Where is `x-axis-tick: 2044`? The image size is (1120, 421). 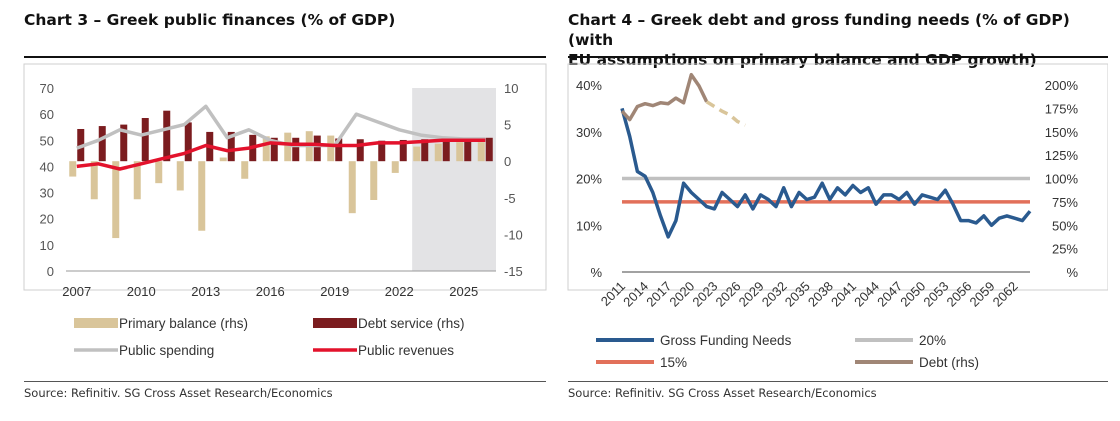
x-axis-tick: 2044 is located at coordinates (866, 294).